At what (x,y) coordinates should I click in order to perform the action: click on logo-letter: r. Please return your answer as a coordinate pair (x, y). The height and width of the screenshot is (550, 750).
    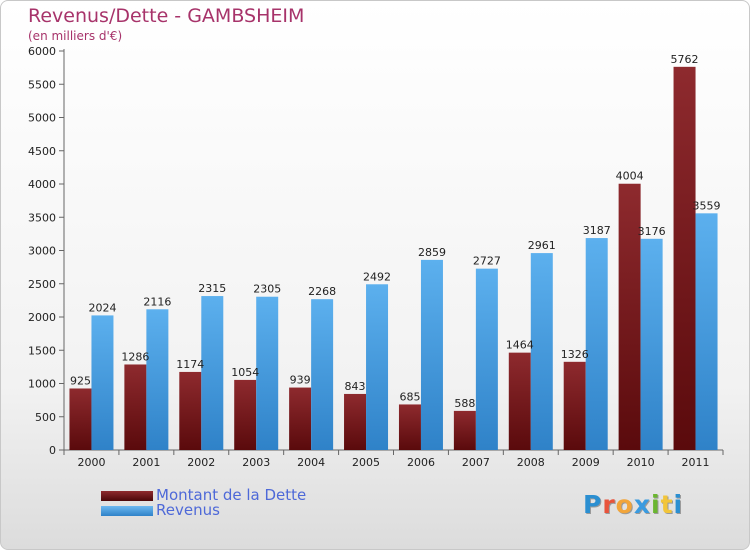
    Looking at the image, I should click on (609, 504).